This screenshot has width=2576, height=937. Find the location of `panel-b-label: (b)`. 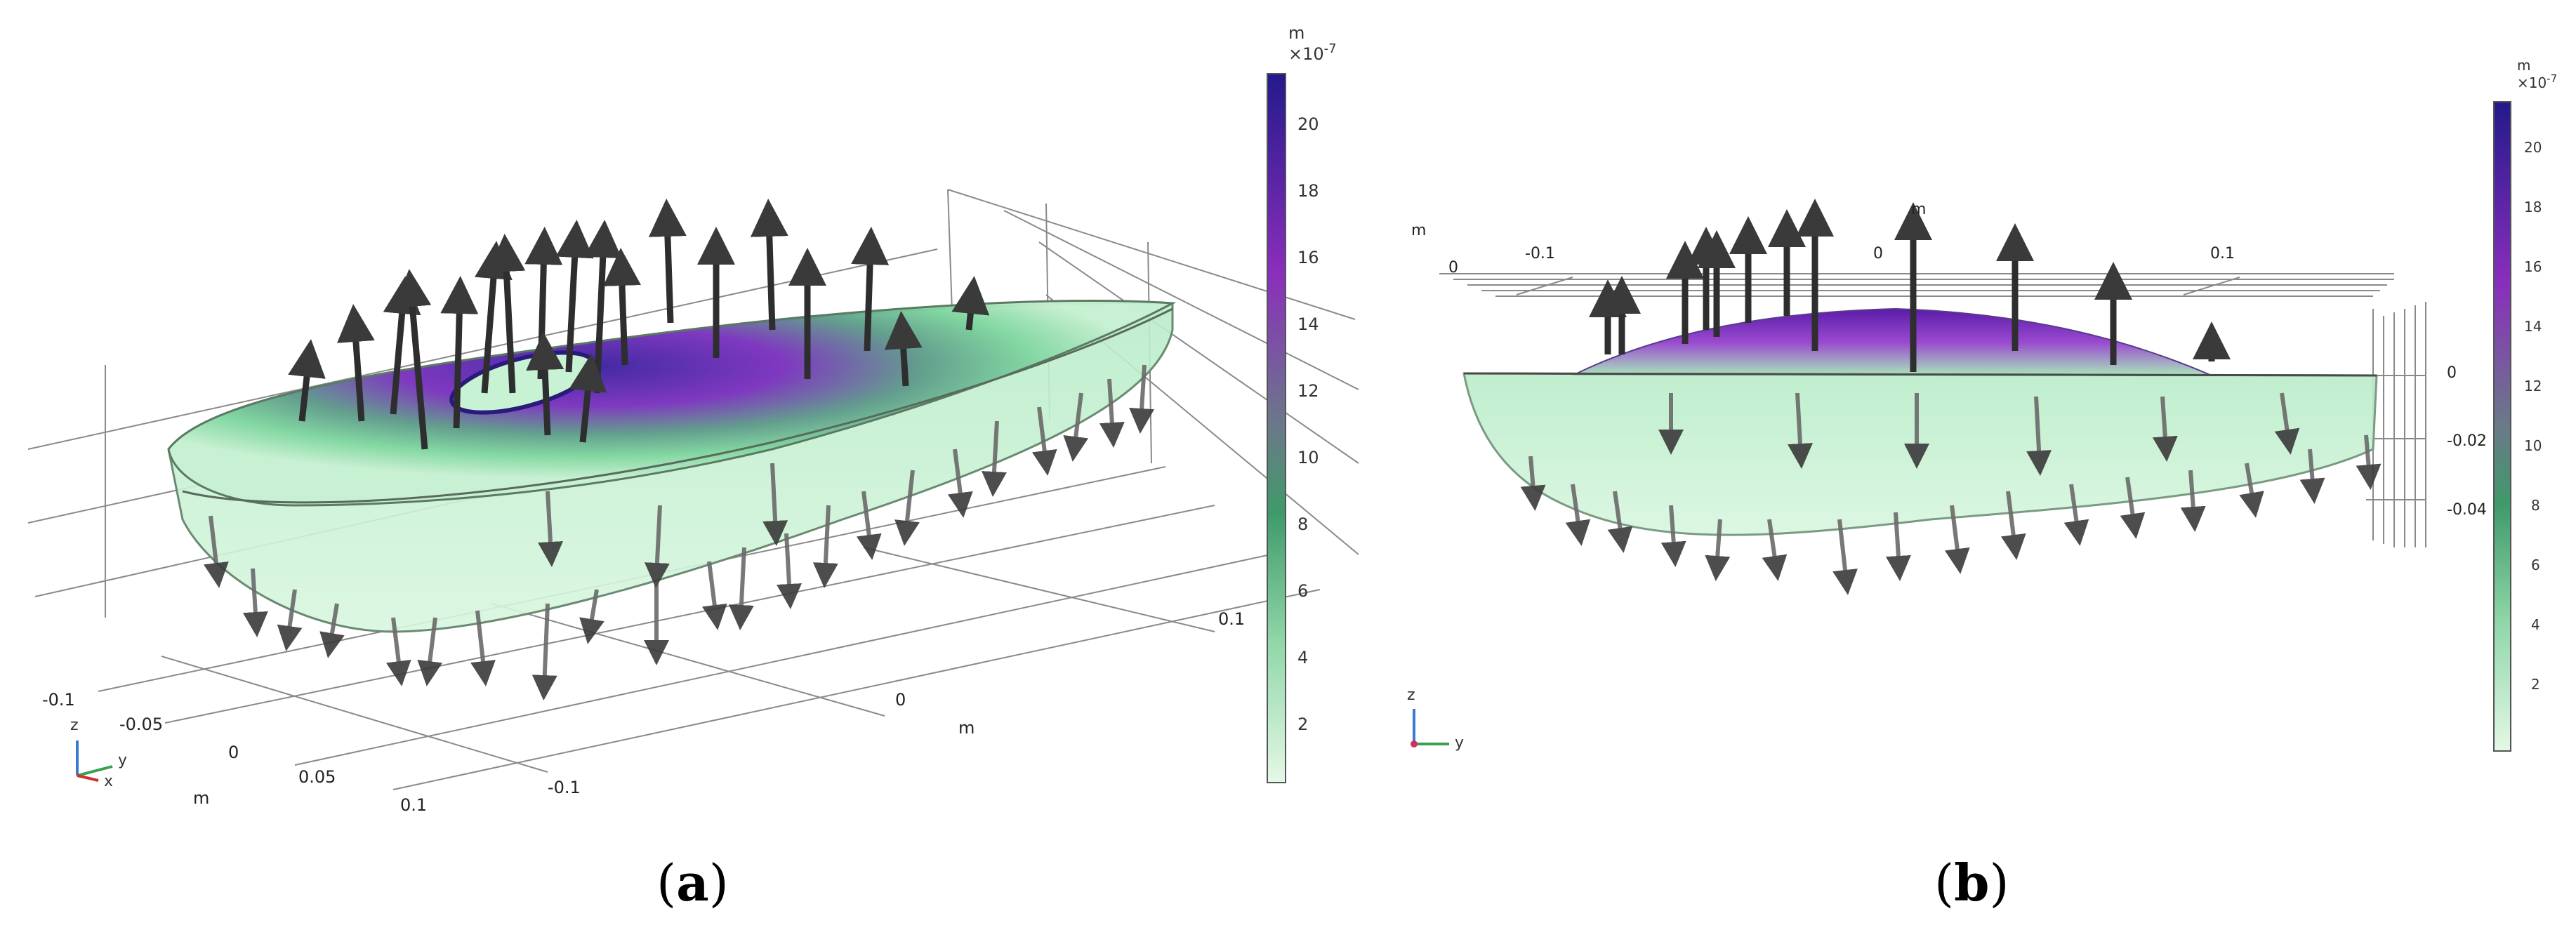

panel-b-label: (b) is located at coordinates (1971, 882).